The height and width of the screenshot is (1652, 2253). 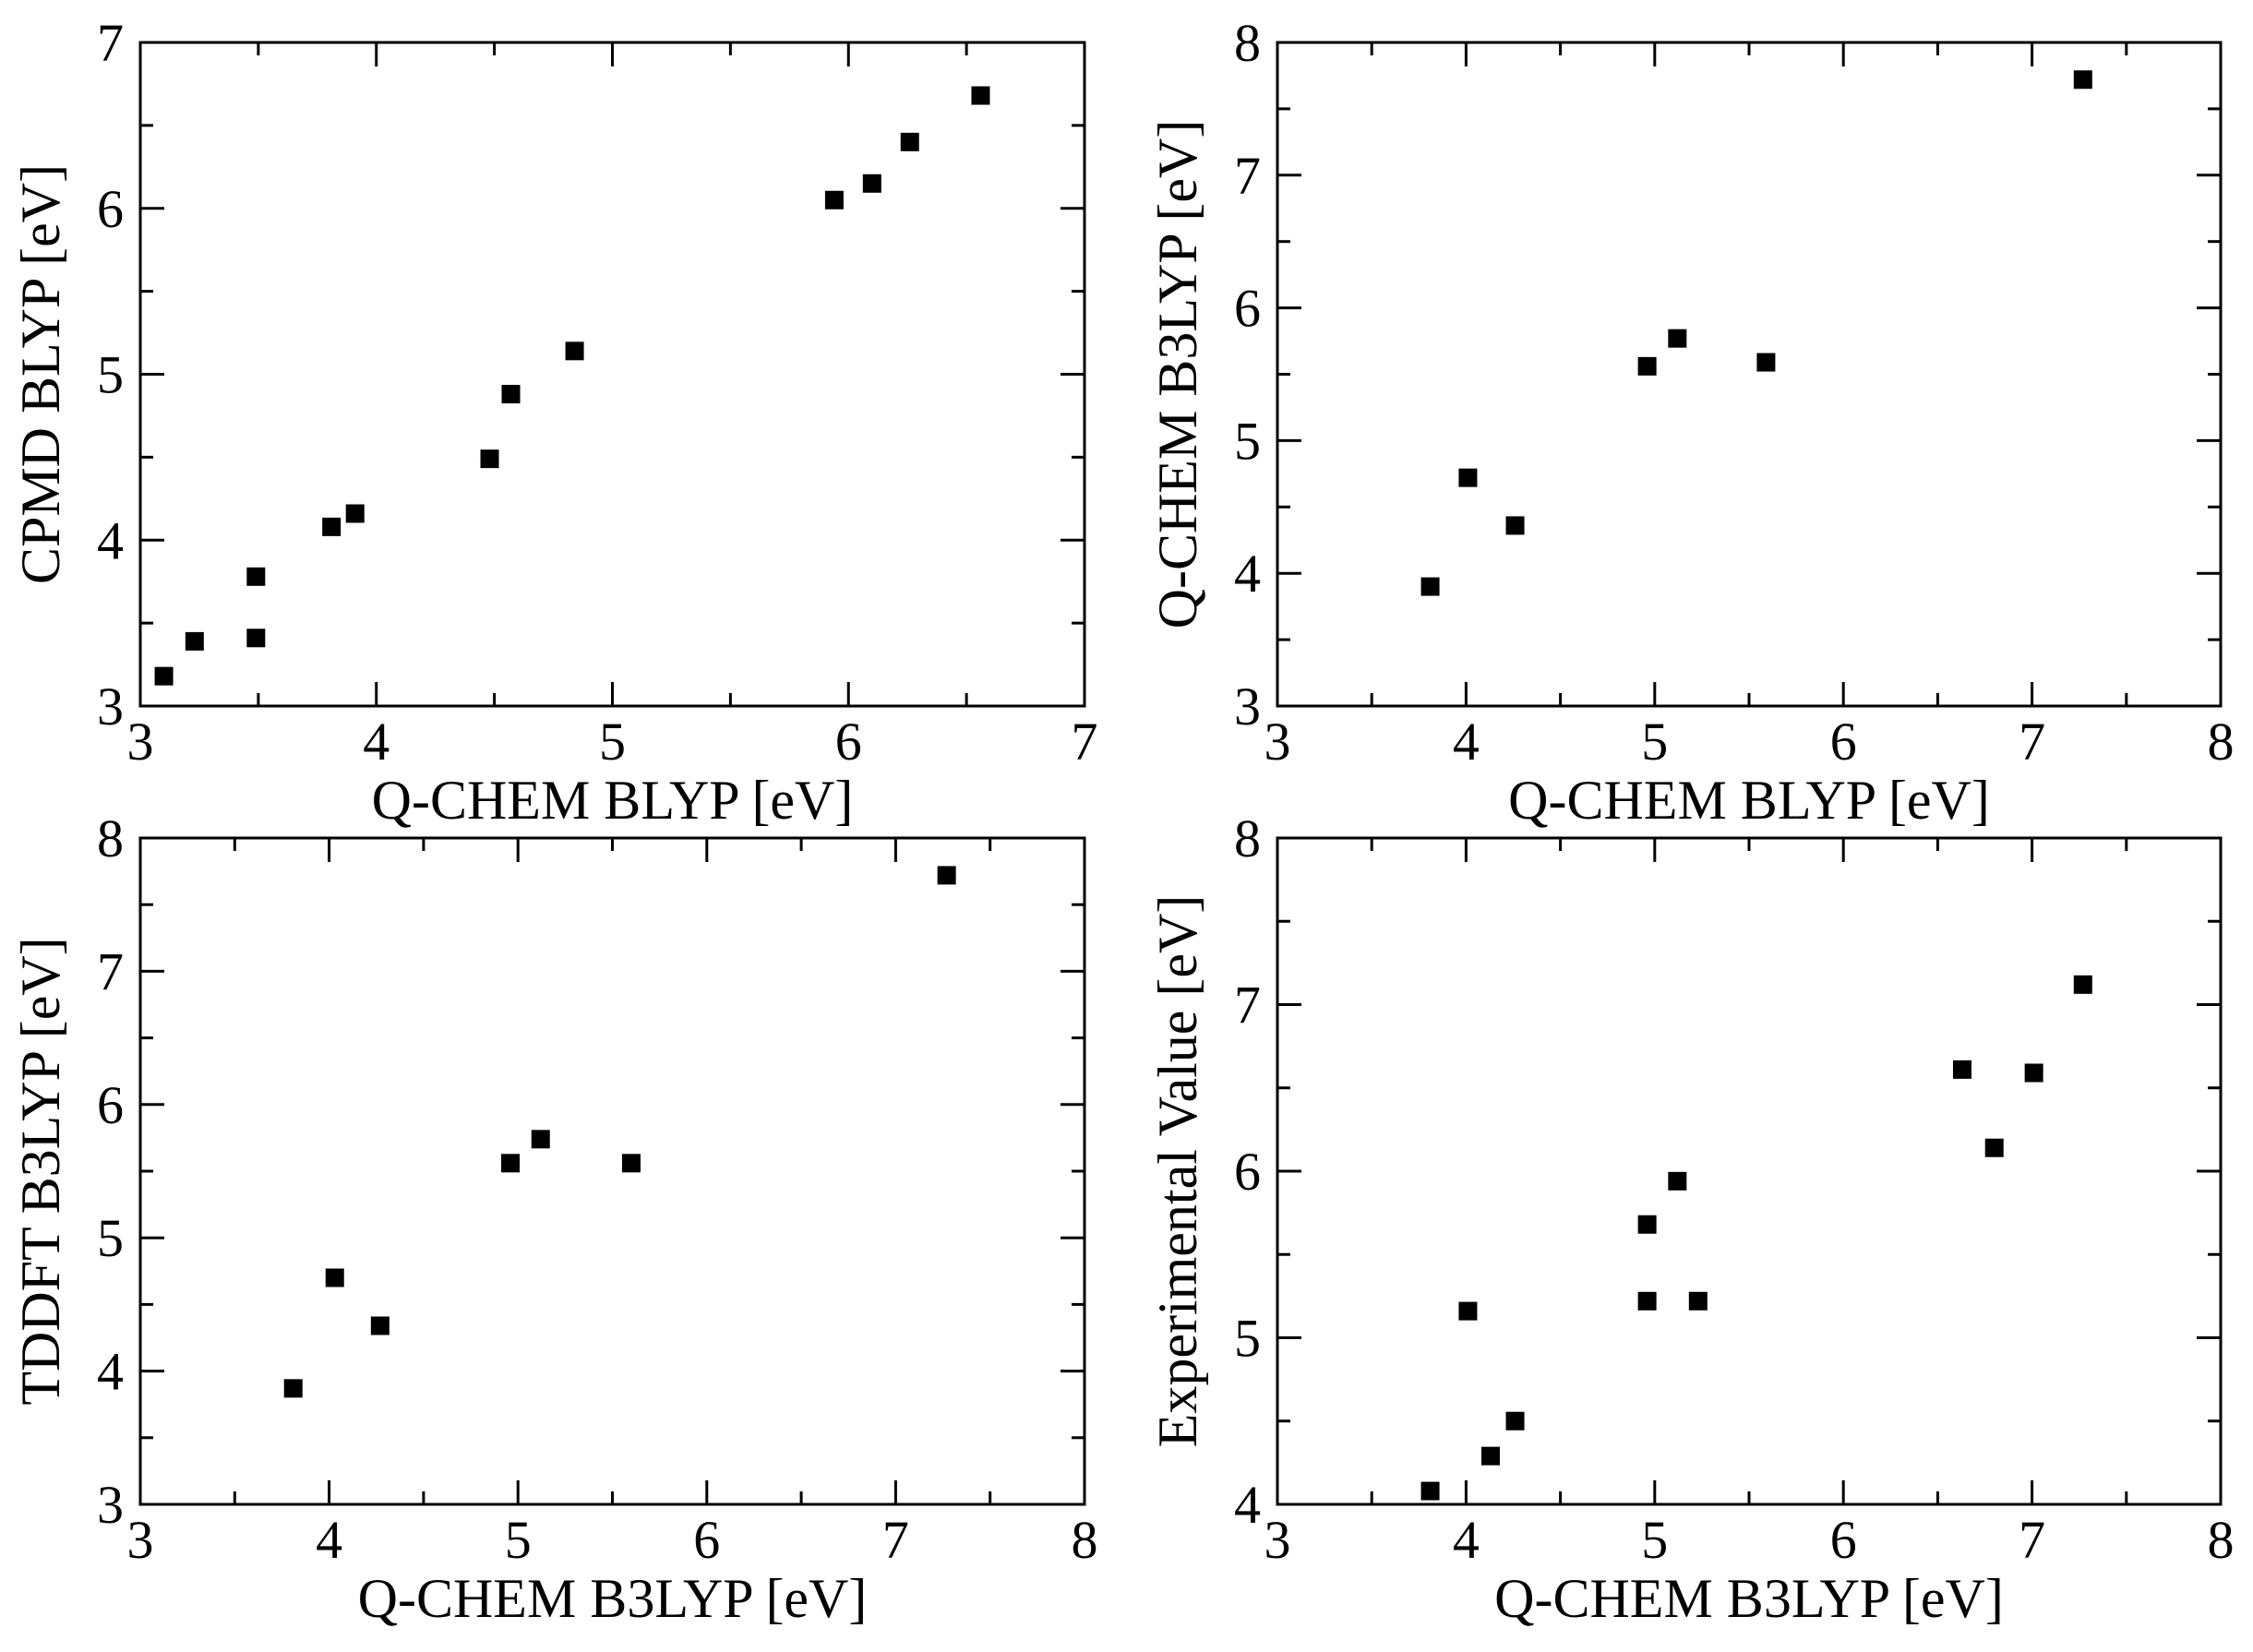 What do you see at coordinates (111, 375) in the screenshot?
I see `y-tick-labels: 3 4 5 6 7` at bounding box center [111, 375].